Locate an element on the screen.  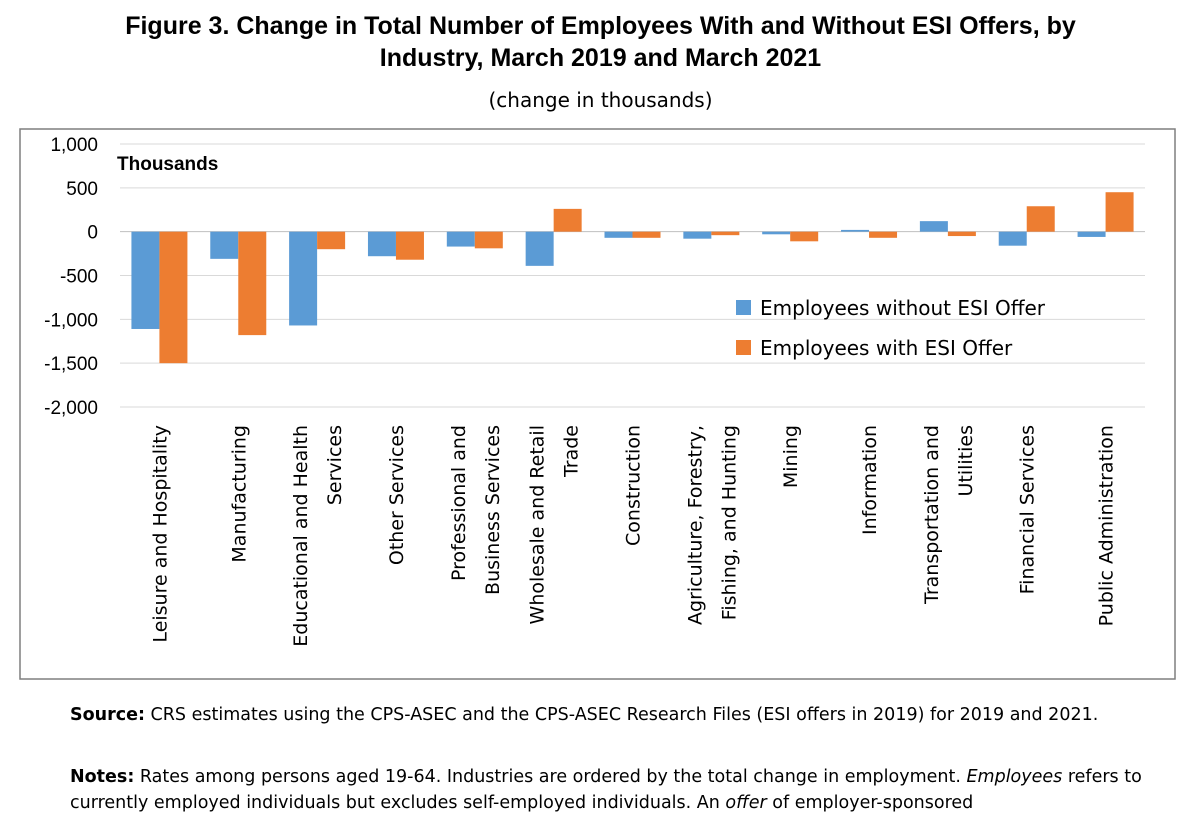
x-tick-label: Services is located at coordinates (335, 465).